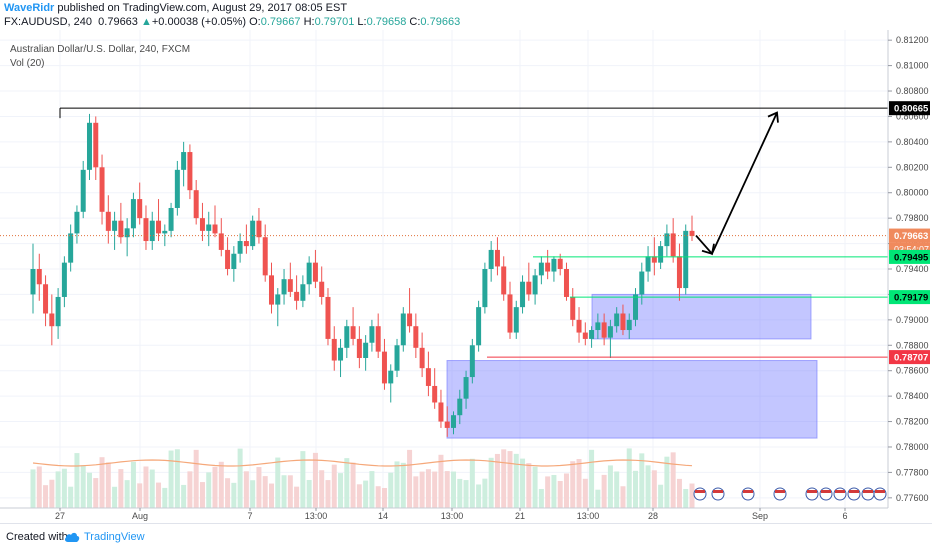  What do you see at coordinates (737, 183) in the screenshot?
I see `projection-arrows` at bounding box center [737, 183].